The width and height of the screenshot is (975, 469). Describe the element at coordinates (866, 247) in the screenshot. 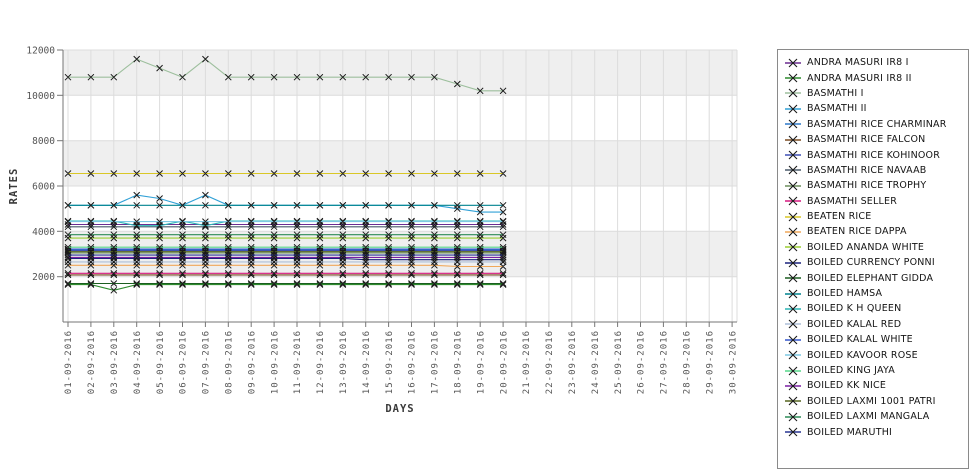

I see `legend-label: BOILED ANANDA WHITE` at that location.